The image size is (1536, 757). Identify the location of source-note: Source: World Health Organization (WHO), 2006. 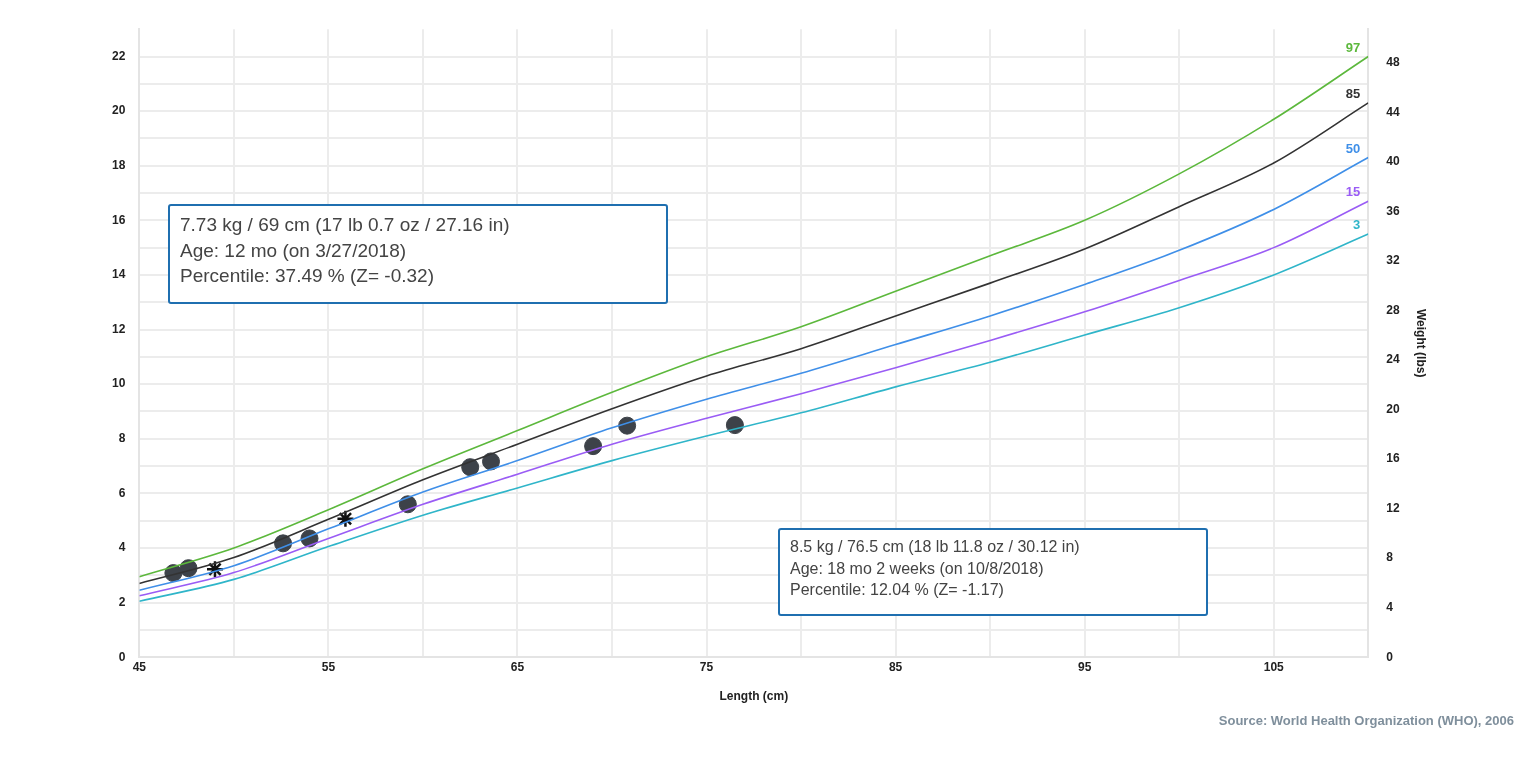
(1366, 720).